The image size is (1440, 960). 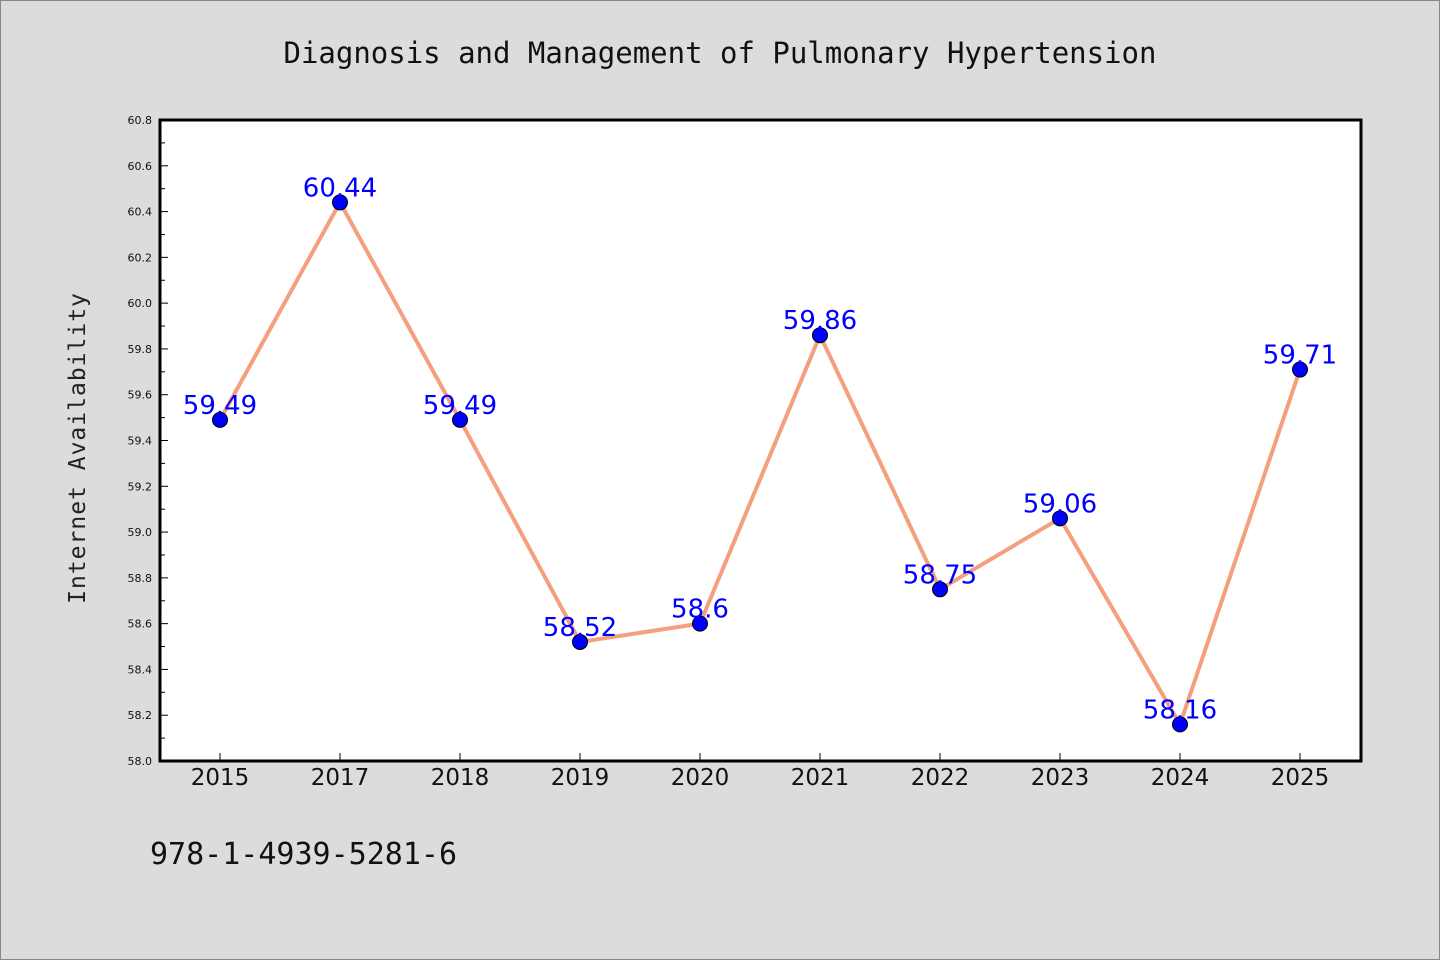 What do you see at coordinates (820, 321) in the screenshot?
I see `data-label: 59.86` at bounding box center [820, 321].